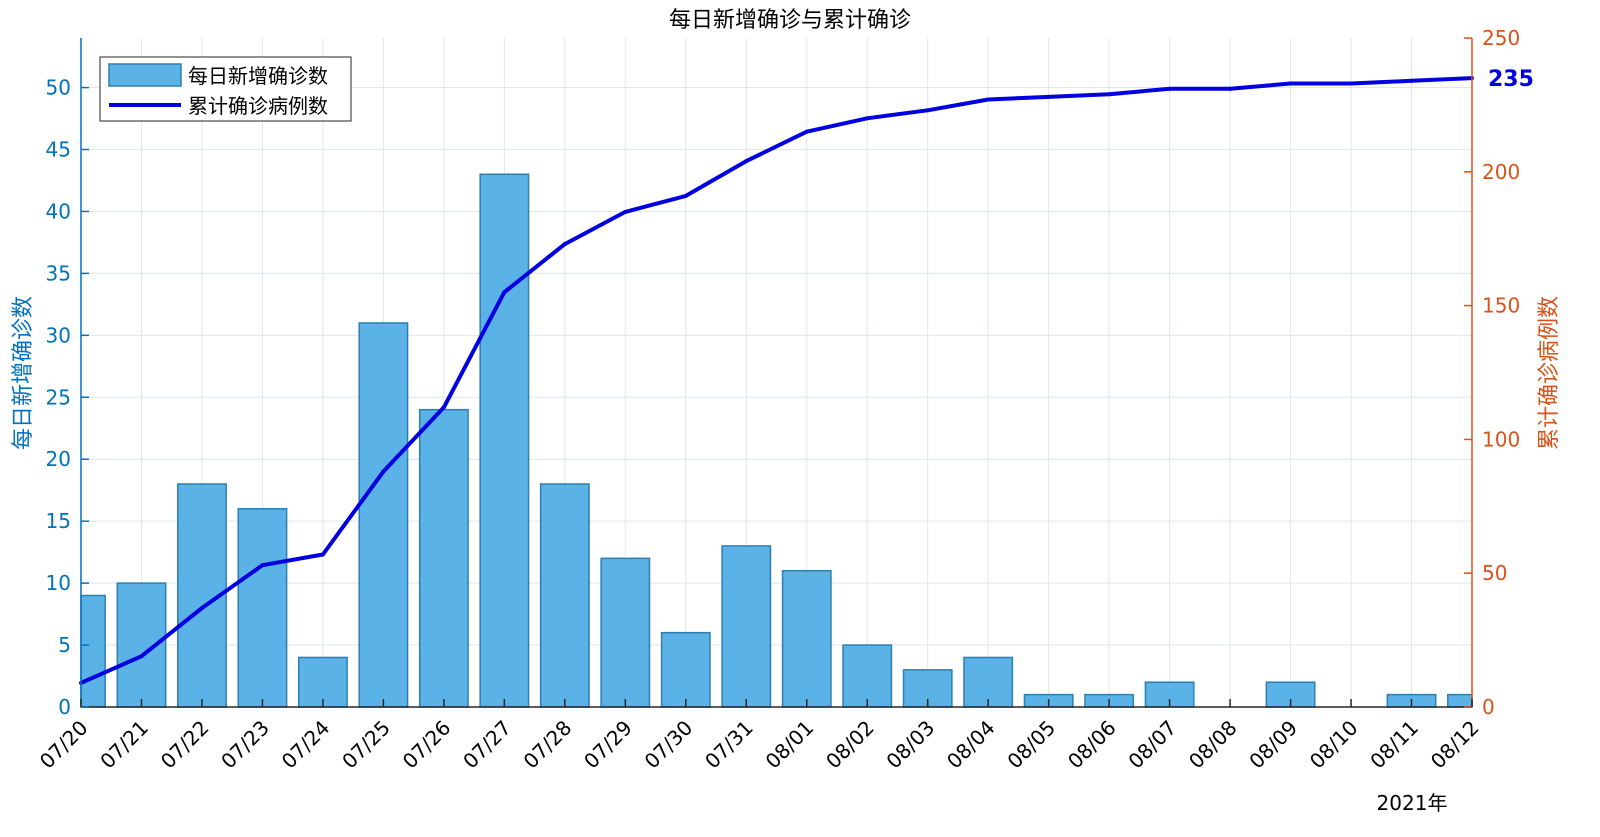 The height and width of the screenshot is (837, 1600). I want to click on left-tick-label: 20, so click(58, 459).